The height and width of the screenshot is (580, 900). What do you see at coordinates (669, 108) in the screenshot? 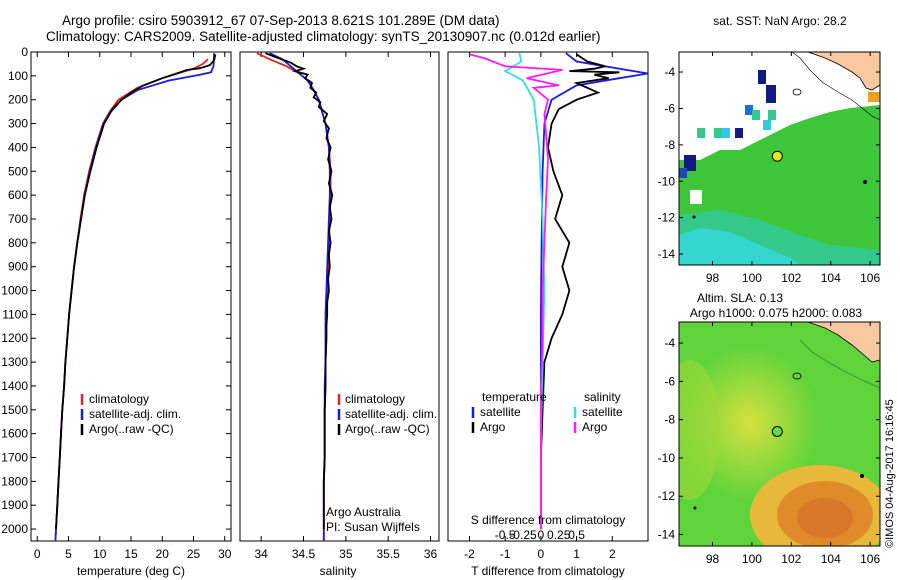
I see `map-y-tick-label: -6` at bounding box center [669, 108].